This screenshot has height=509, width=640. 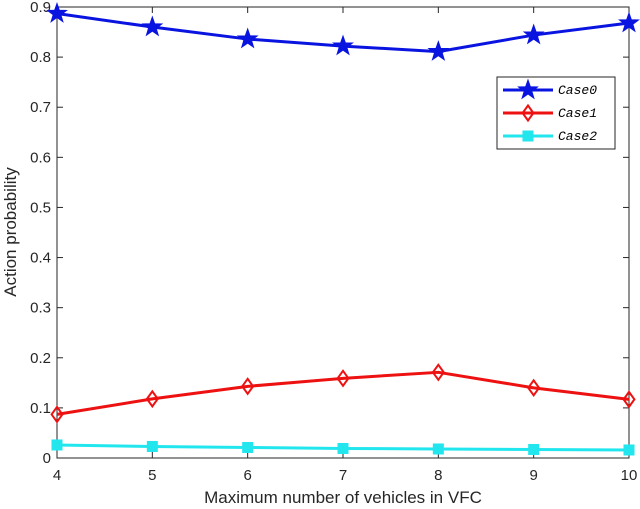 I want to click on y-tick-label: 0.5, so click(x=40, y=207).